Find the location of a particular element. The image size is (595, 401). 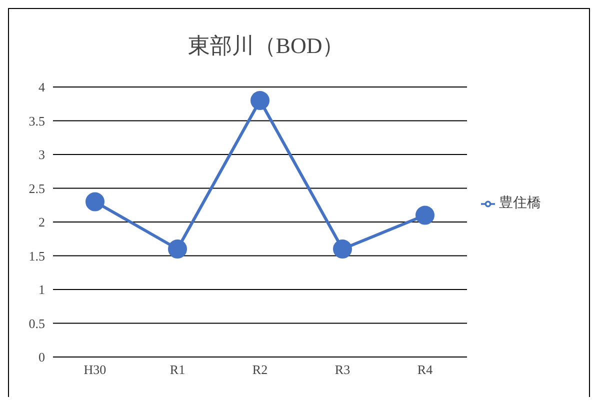

x-tick-label: R1 is located at coordinates (178, 370).